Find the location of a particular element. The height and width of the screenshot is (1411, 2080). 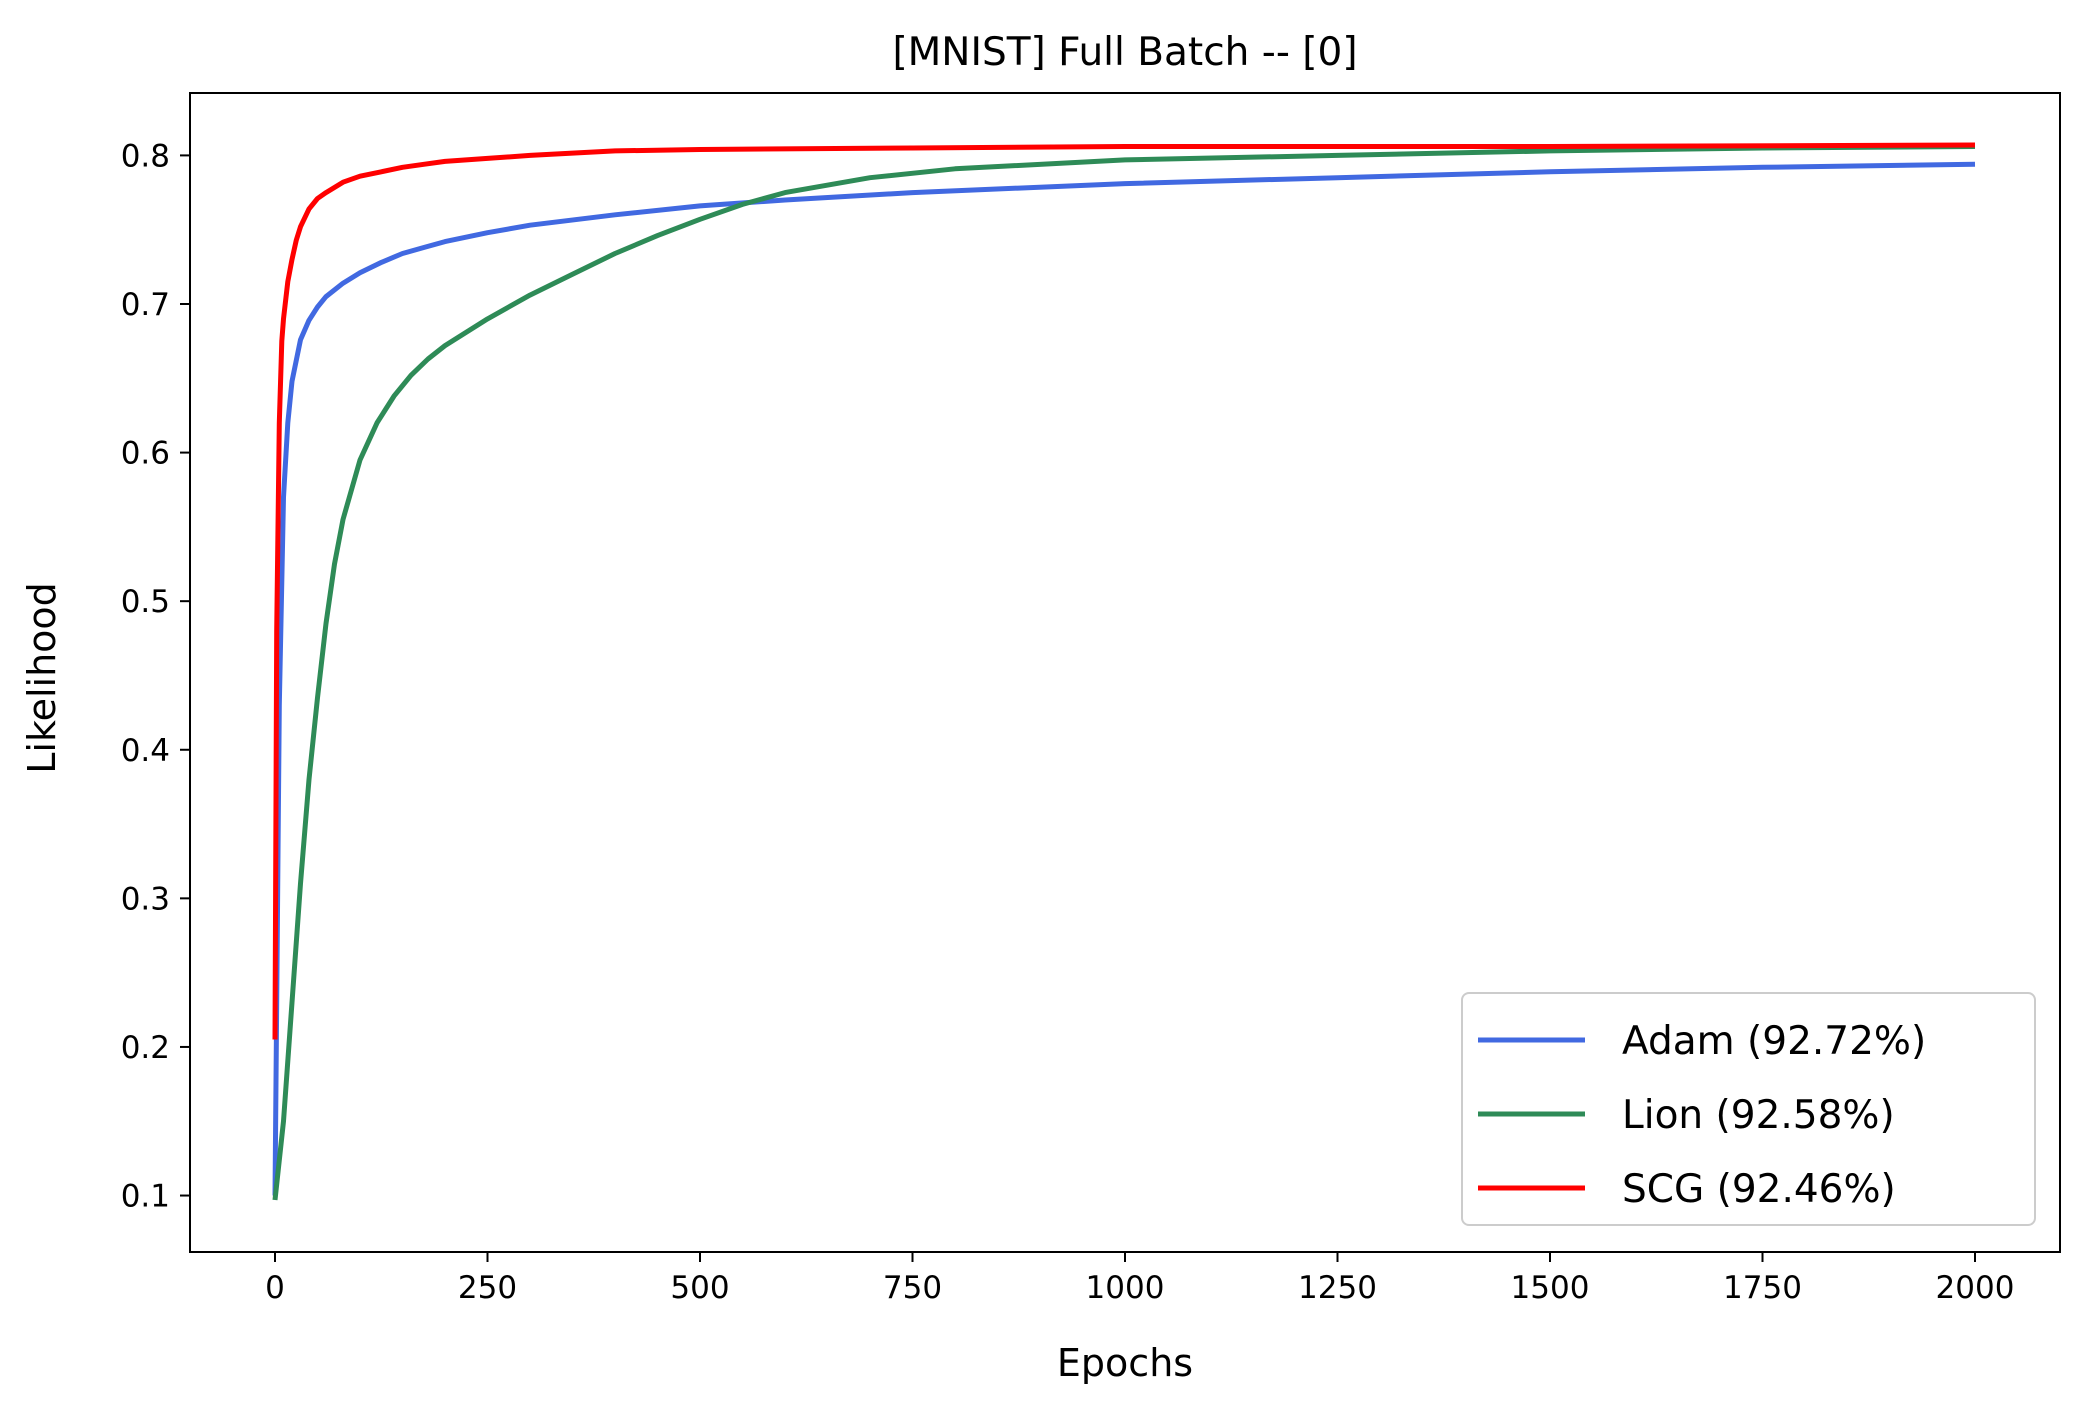

y-tick-label-2: 0.3 is located at coordinates (145, 899).